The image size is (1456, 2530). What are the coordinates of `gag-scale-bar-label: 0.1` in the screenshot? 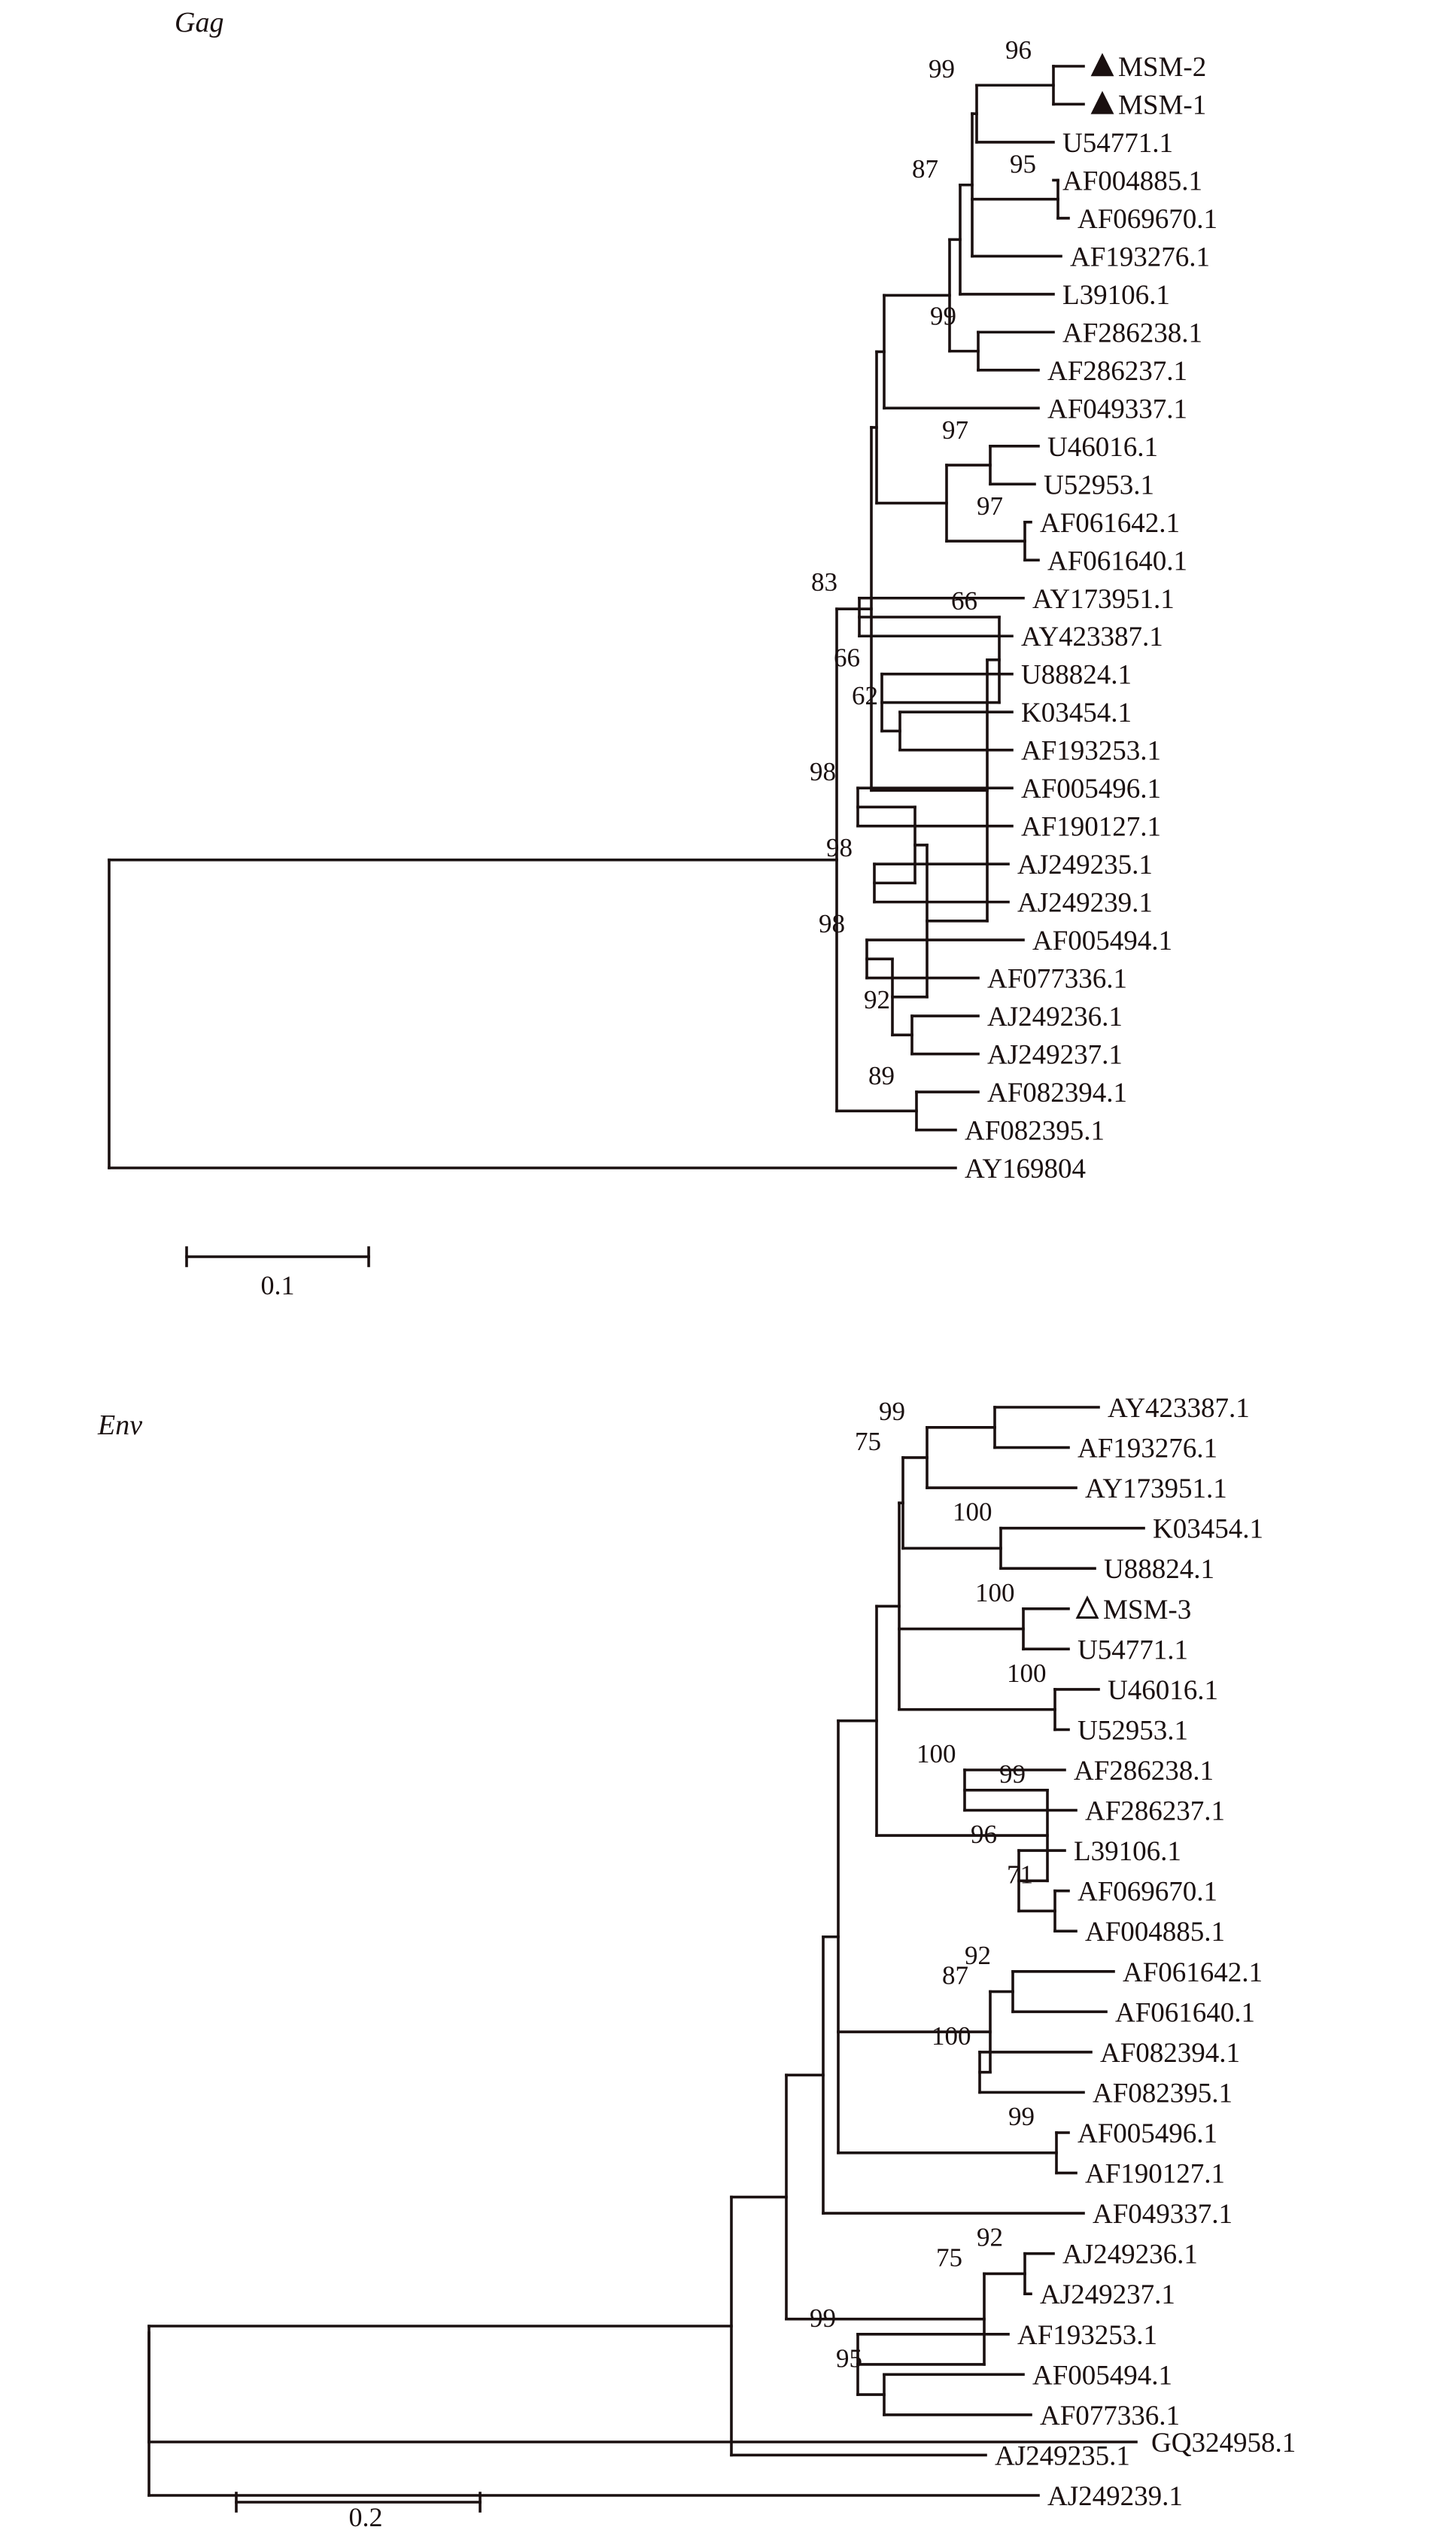 It's located at (278, 1285).